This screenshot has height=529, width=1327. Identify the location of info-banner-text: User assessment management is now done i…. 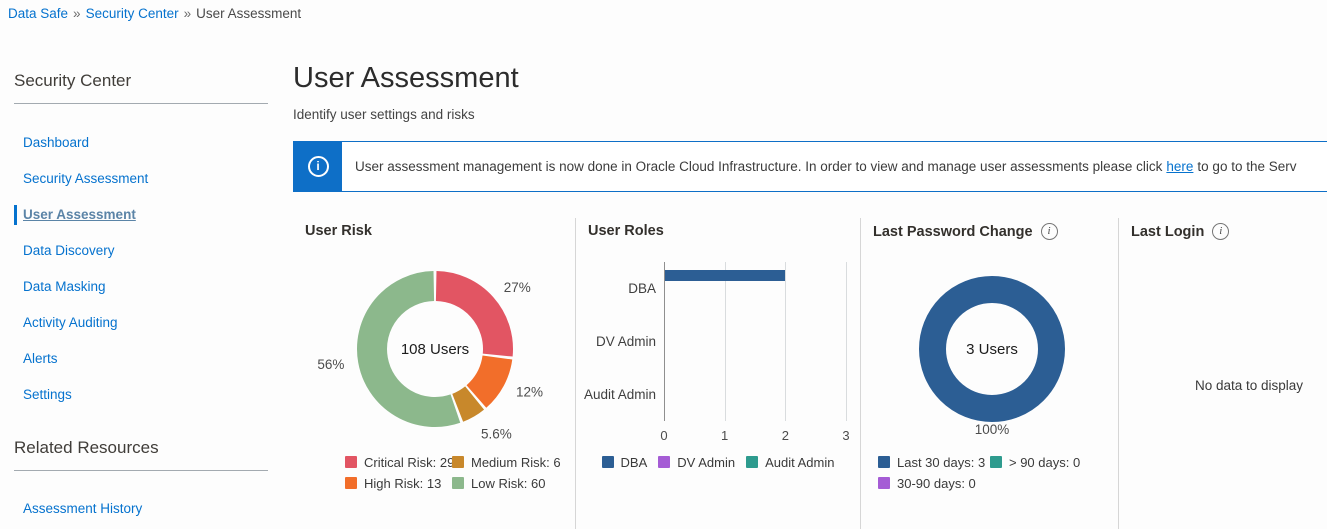
(819, 166).